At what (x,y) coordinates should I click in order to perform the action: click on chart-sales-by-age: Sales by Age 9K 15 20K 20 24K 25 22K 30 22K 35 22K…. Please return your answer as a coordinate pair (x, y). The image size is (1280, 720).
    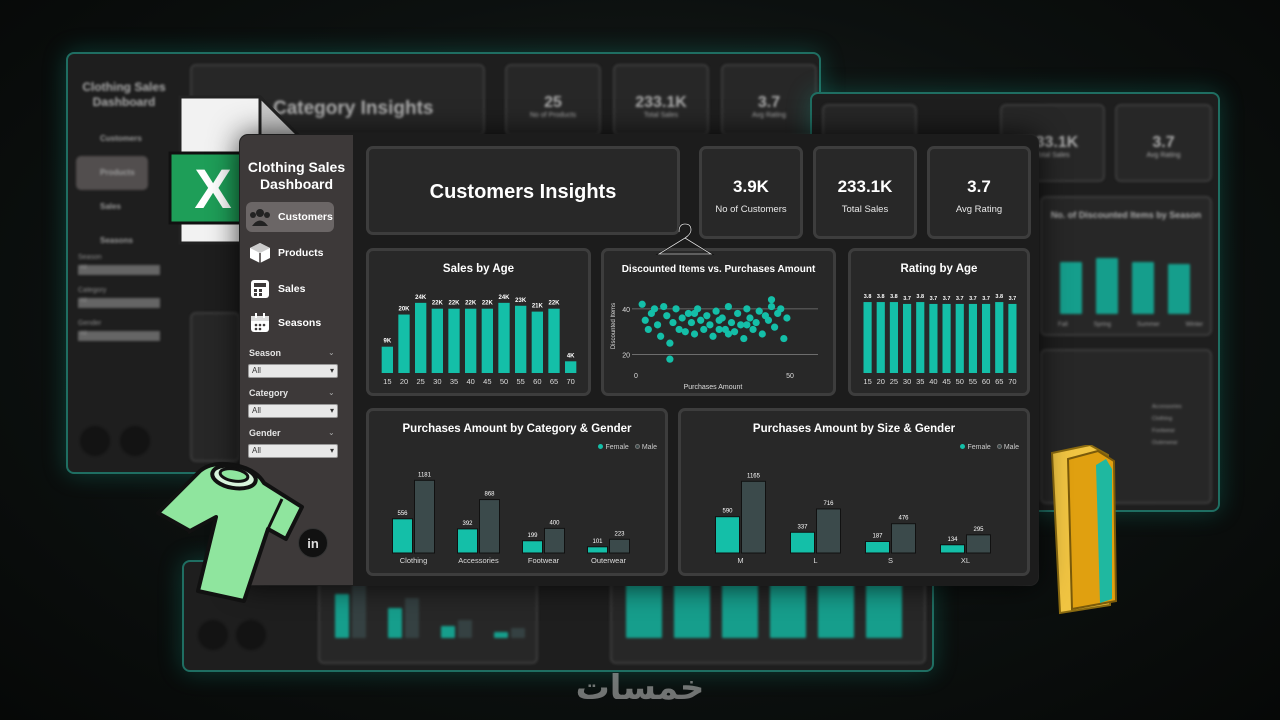
    Looking at the image, I should click on (478, 322).